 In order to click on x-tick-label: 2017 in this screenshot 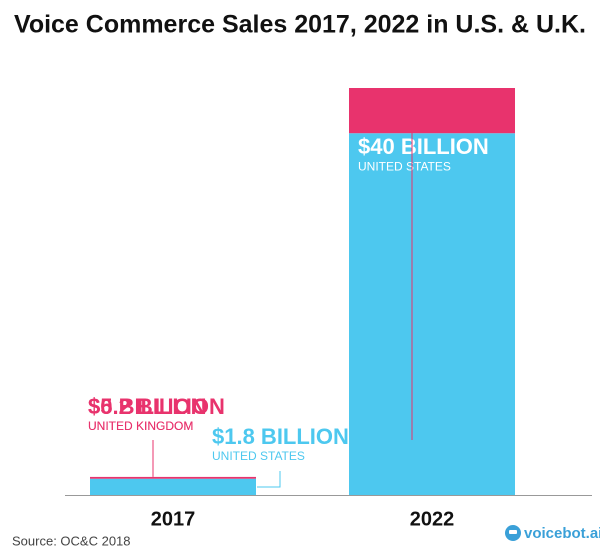, I will do `click(173, 519)`.